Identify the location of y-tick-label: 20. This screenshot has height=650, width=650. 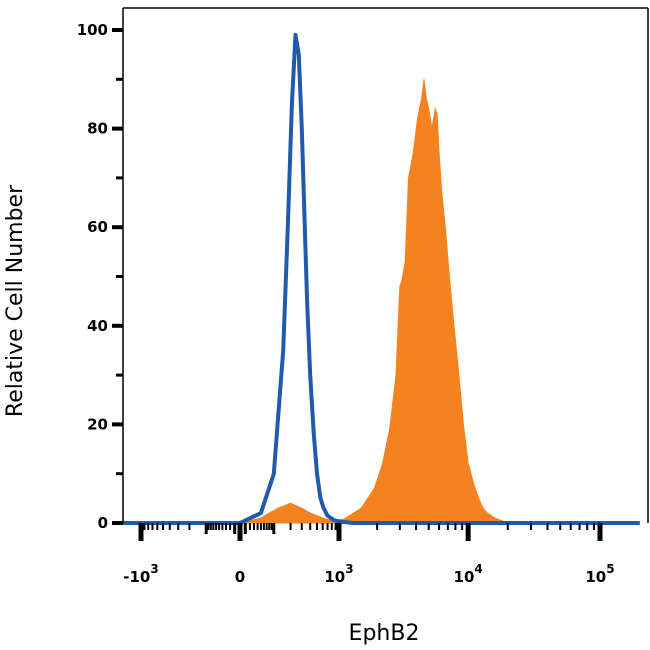
(97, 424).